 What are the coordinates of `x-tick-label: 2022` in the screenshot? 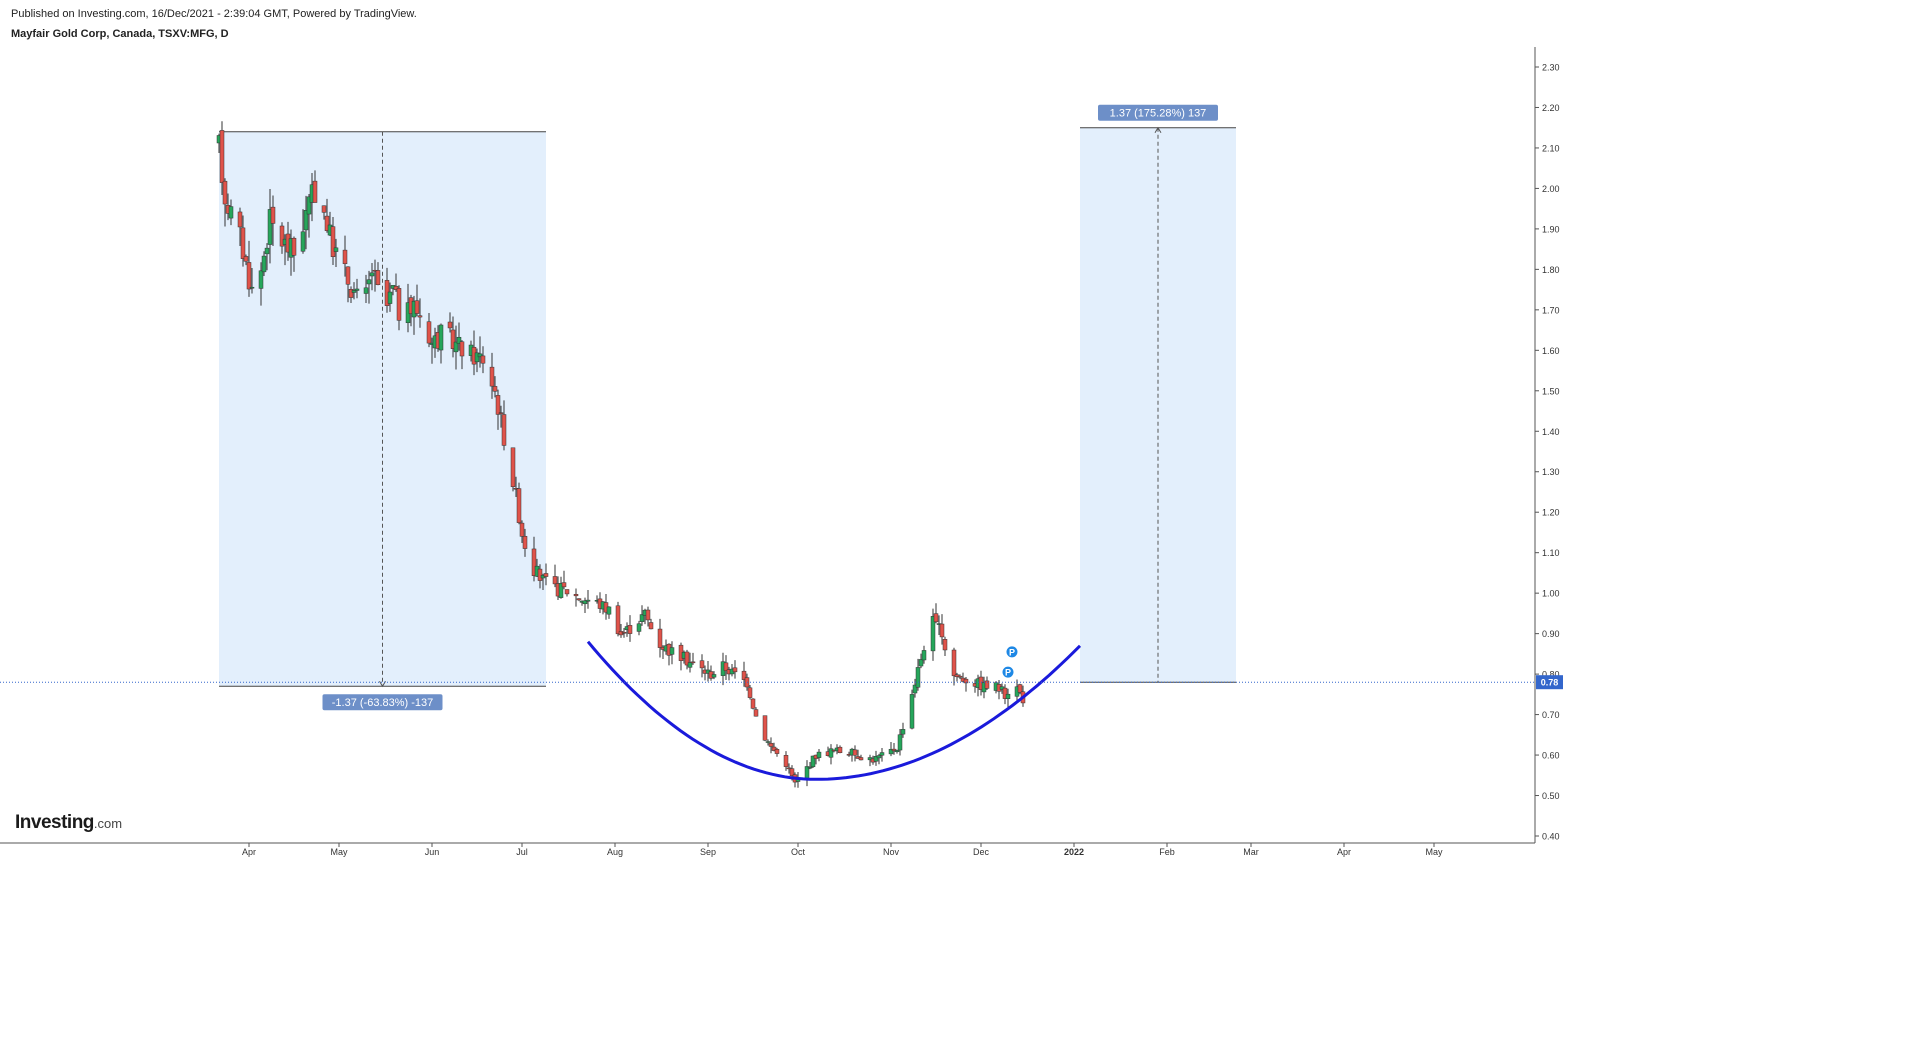 It's located at (1074, 852).